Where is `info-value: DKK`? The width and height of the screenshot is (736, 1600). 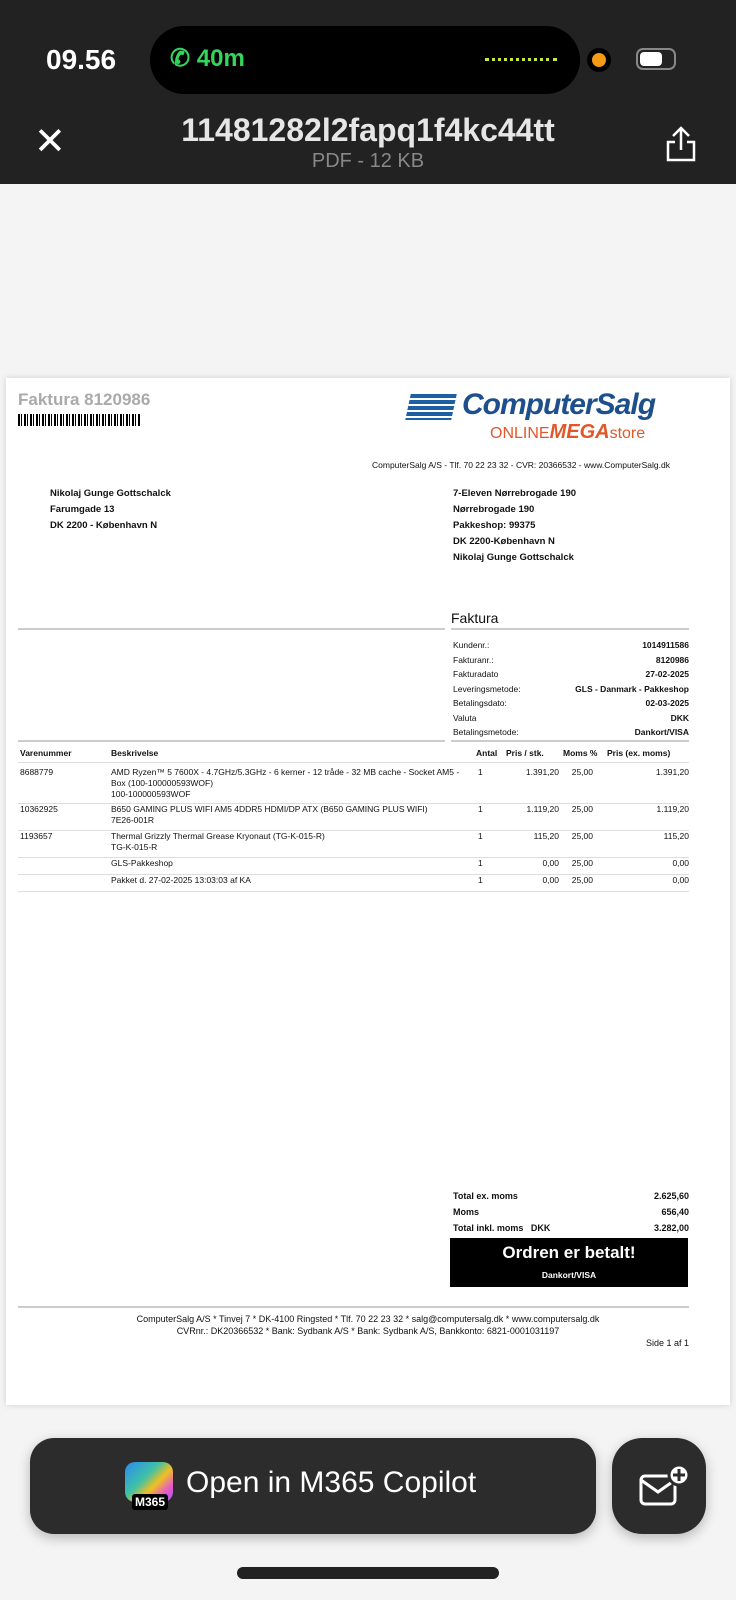
info-value: DKK is located at coordinates (679, 717).